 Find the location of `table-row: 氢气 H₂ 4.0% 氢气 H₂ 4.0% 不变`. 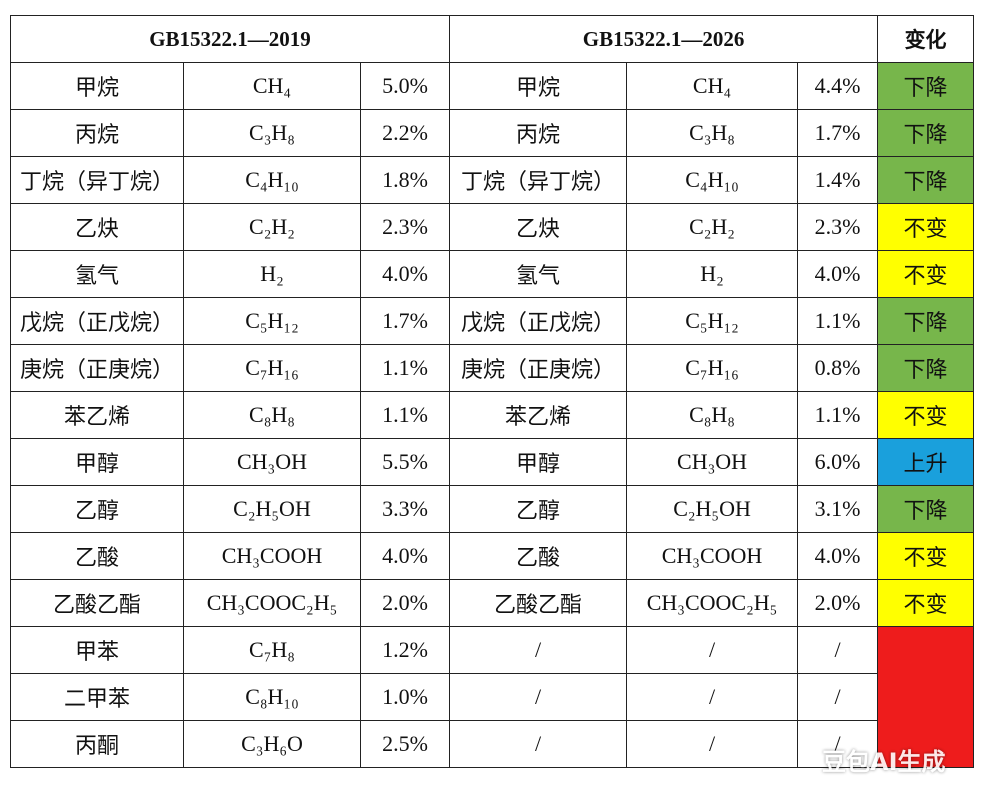

table-row: 氢气 H₂ 4.0% 氢气 H₂ 4.0% 不变 is located at coordinates (492, 274).